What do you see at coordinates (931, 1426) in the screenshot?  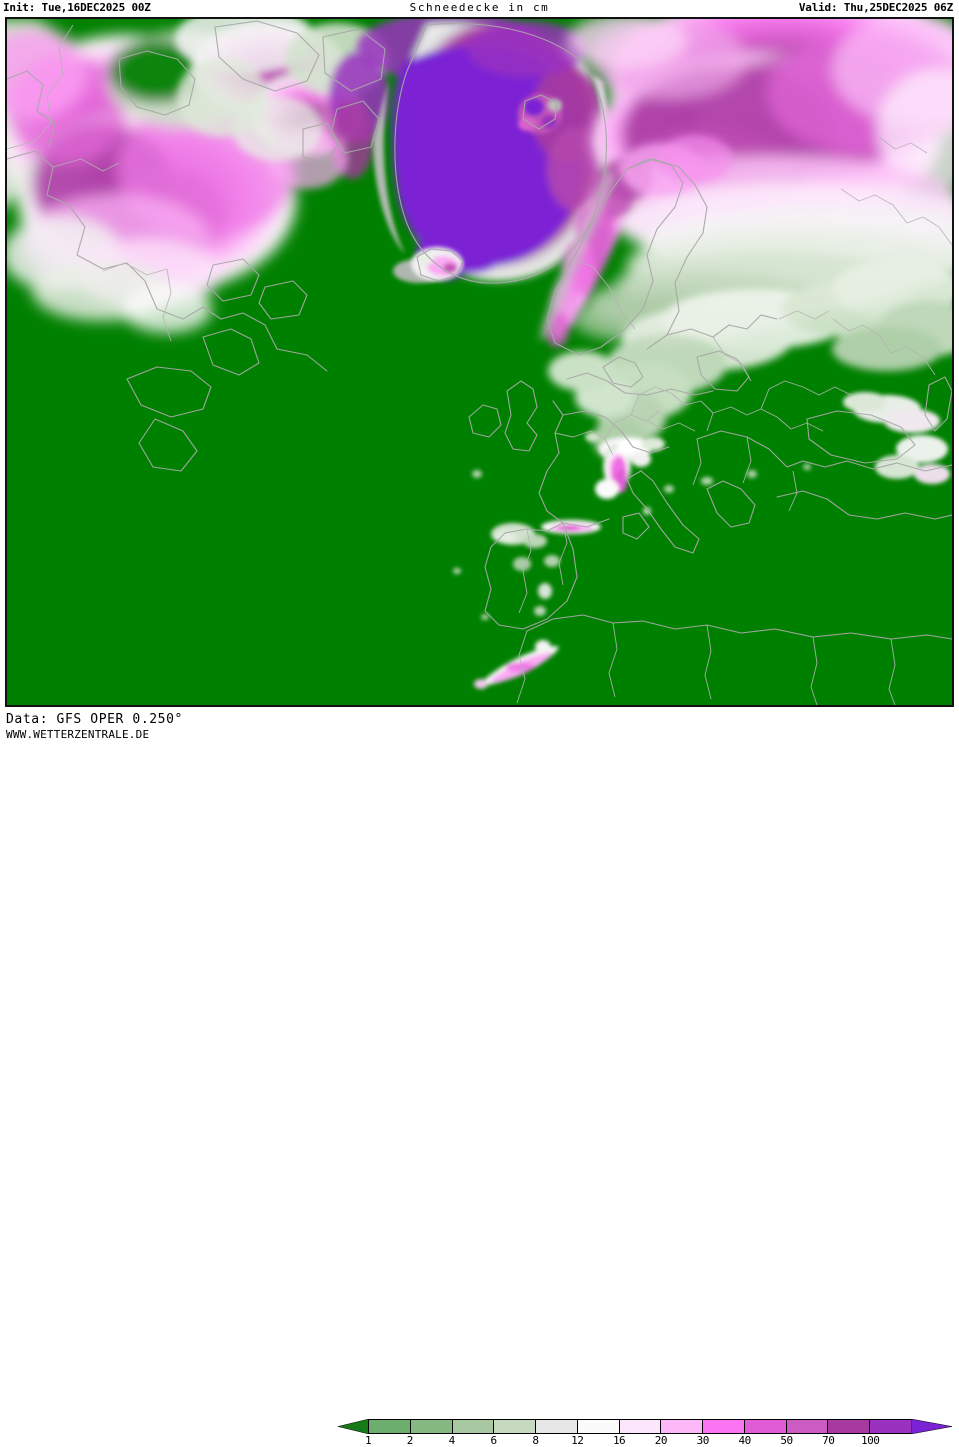 I see `legend-over-arrow-icon` at bounding box center [931, 1426].